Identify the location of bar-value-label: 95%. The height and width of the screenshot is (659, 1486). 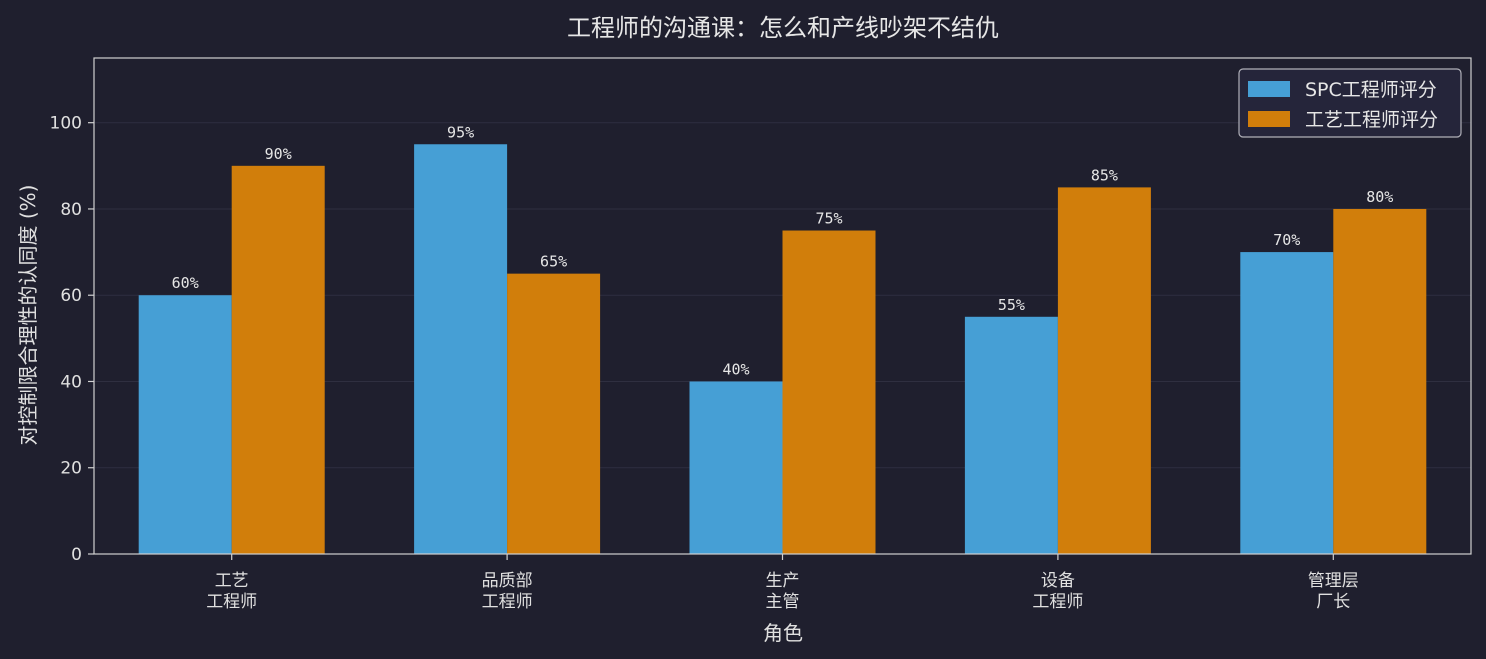
(460, 132).